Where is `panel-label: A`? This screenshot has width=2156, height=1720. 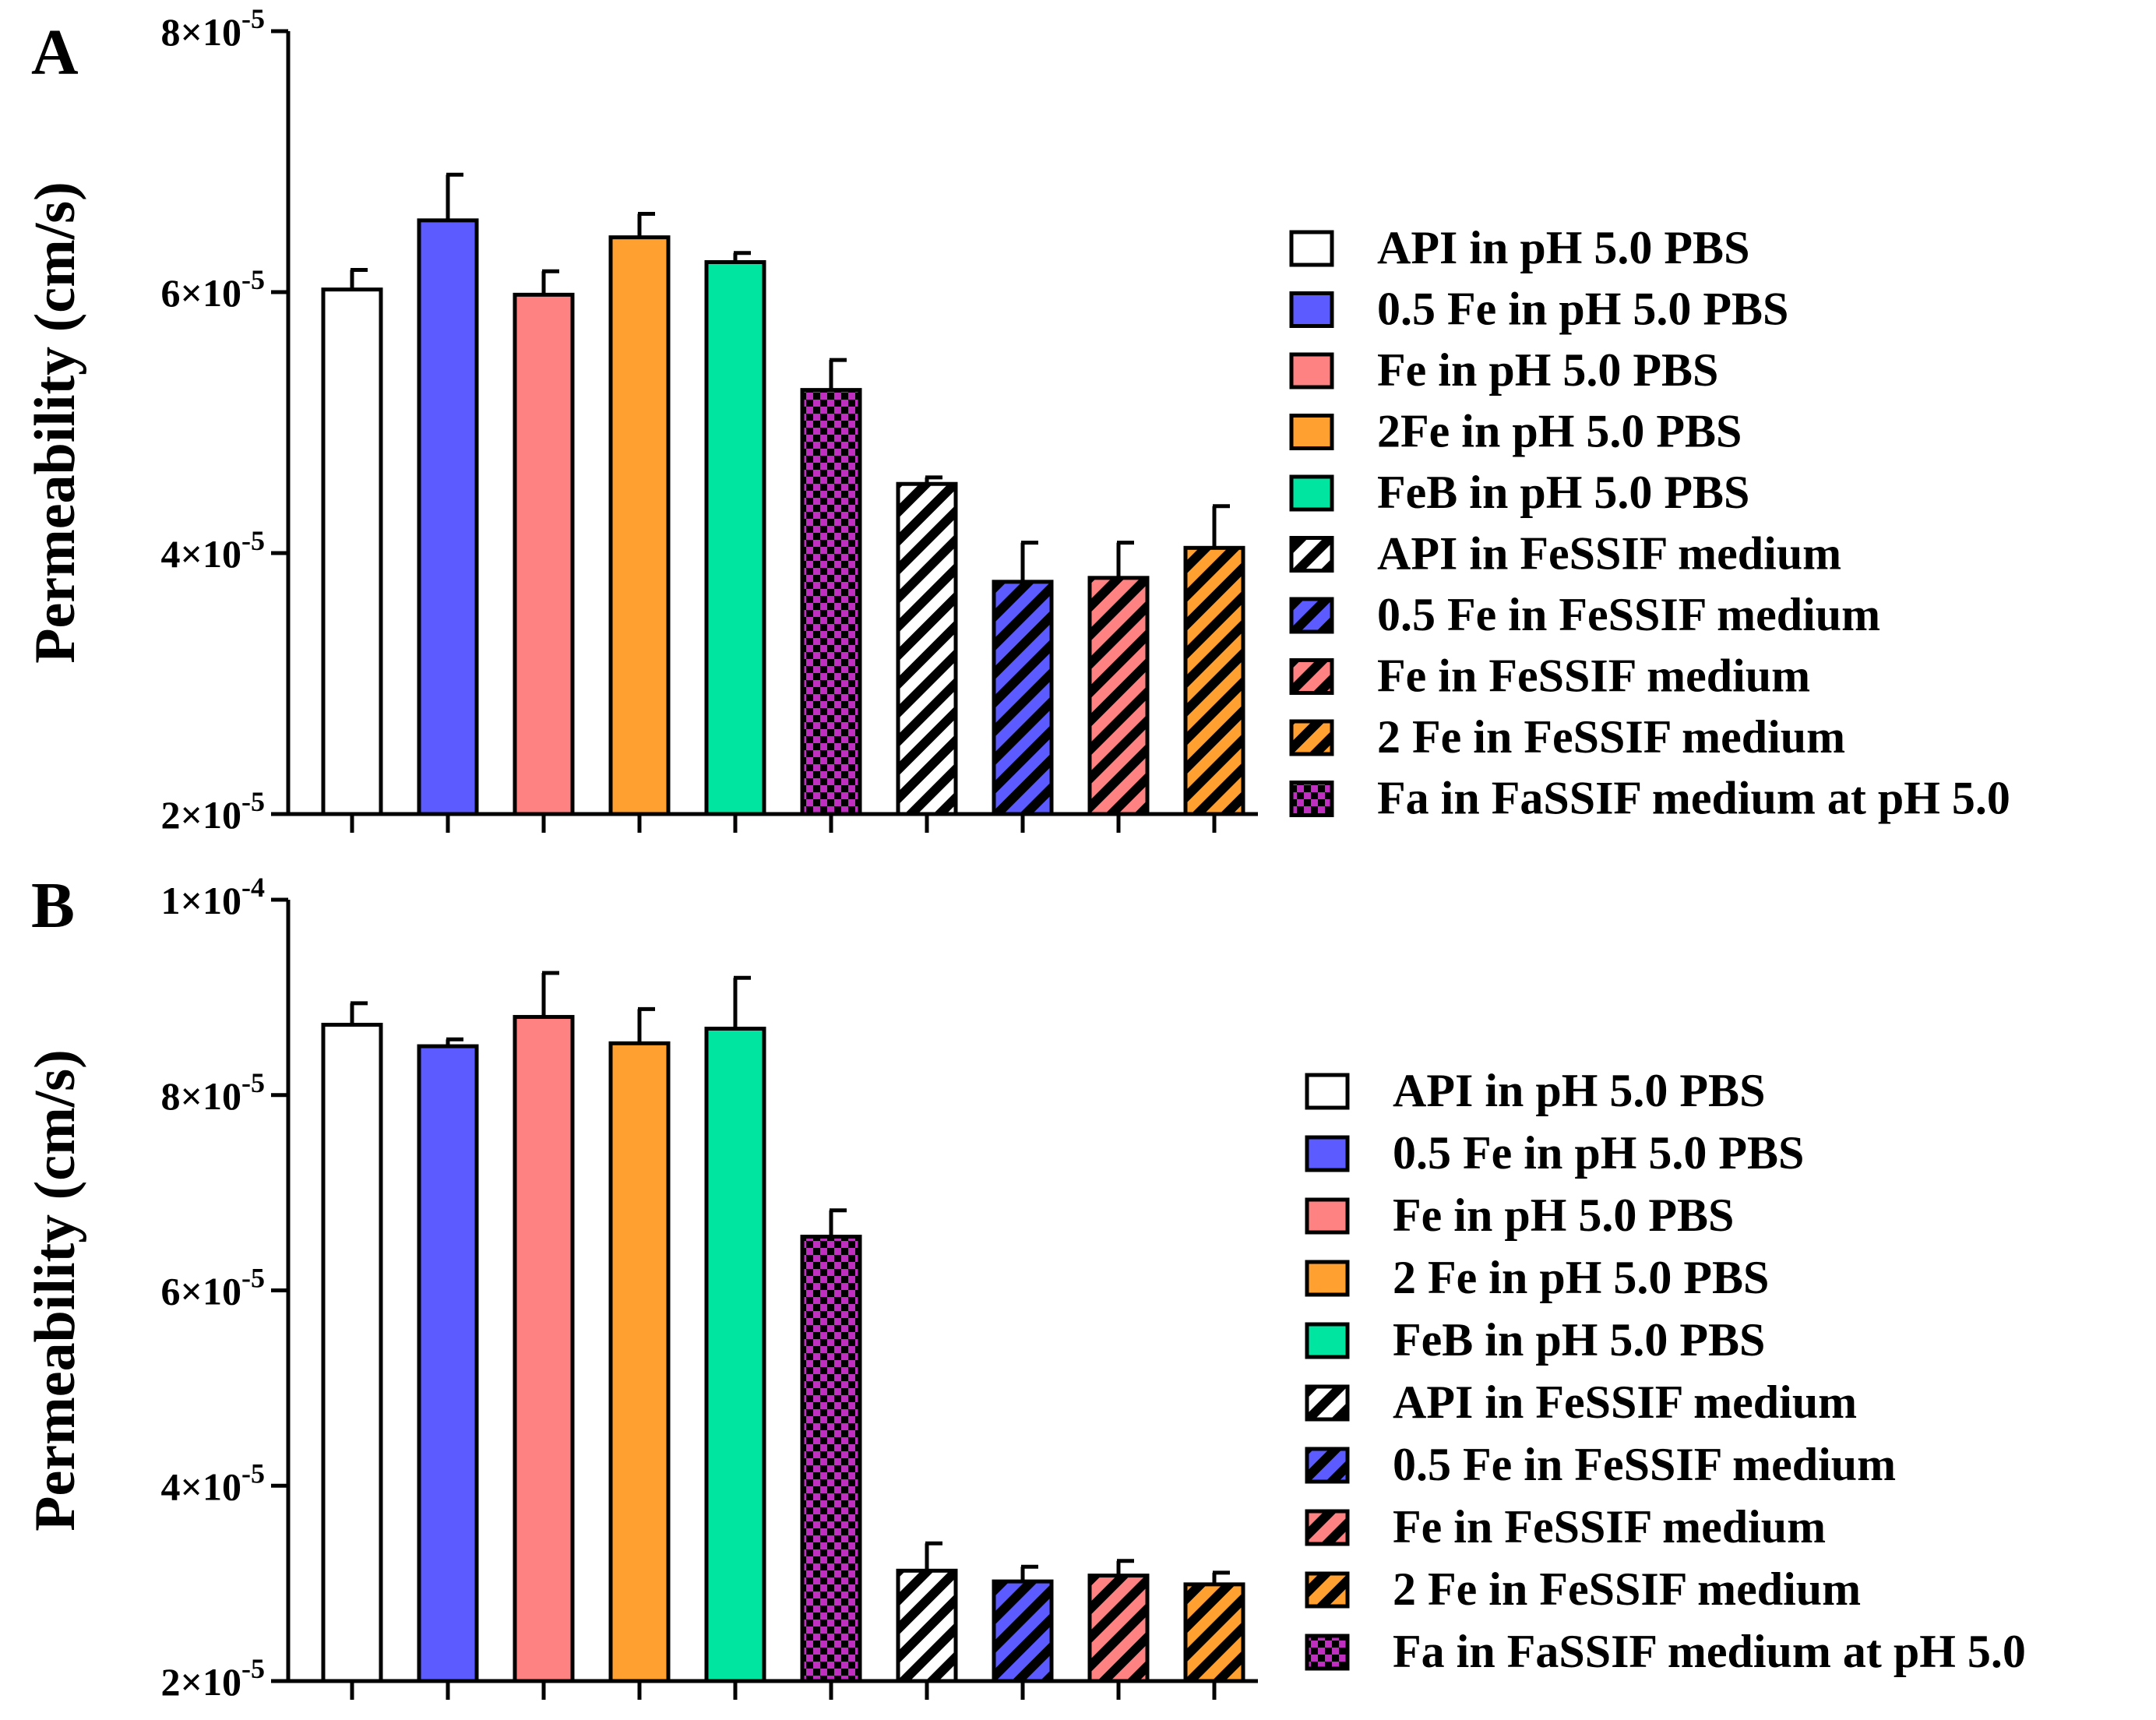
panel-label: A is located at coordinates (55, 52).